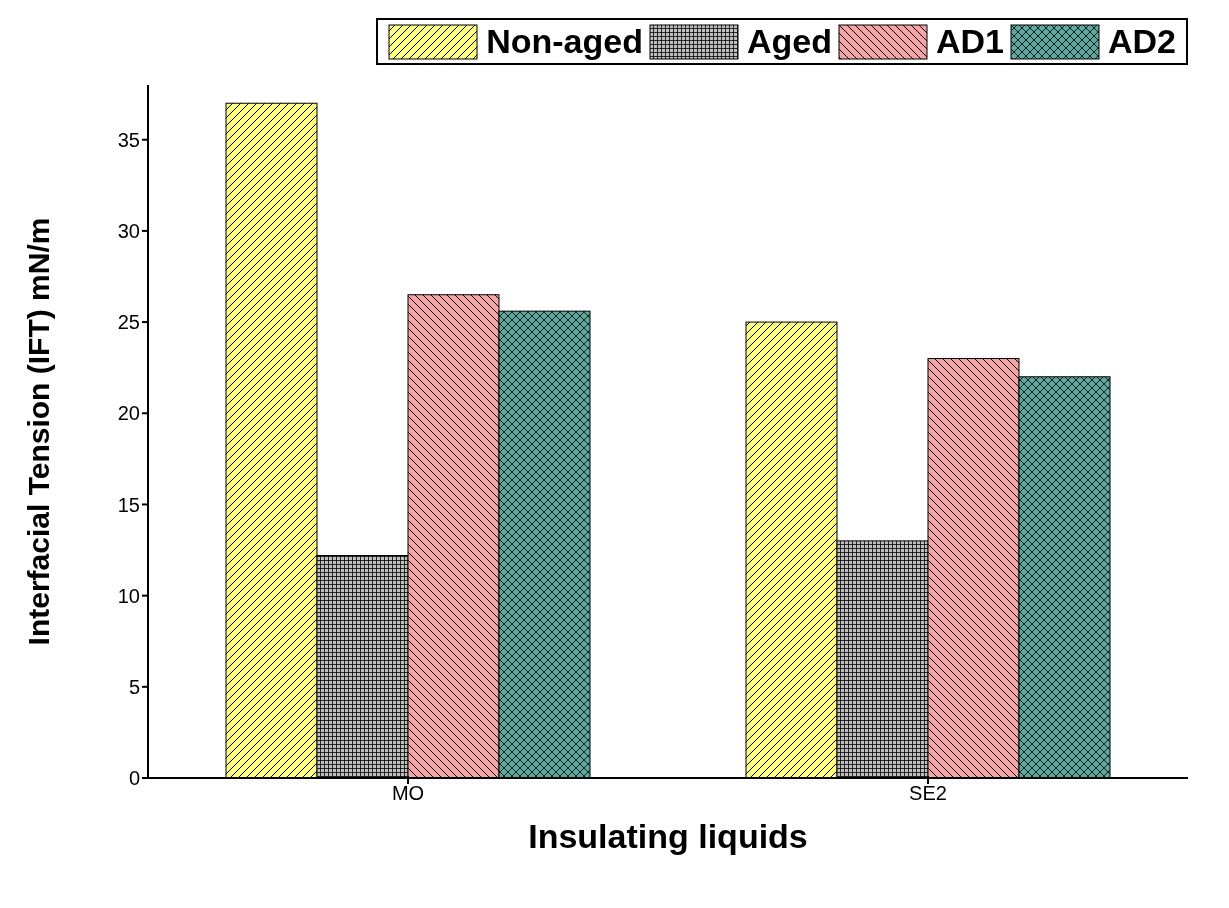 This screenshot has width=1229, height=908. I want to click on y-tick-label: 5, so click(134, 686).